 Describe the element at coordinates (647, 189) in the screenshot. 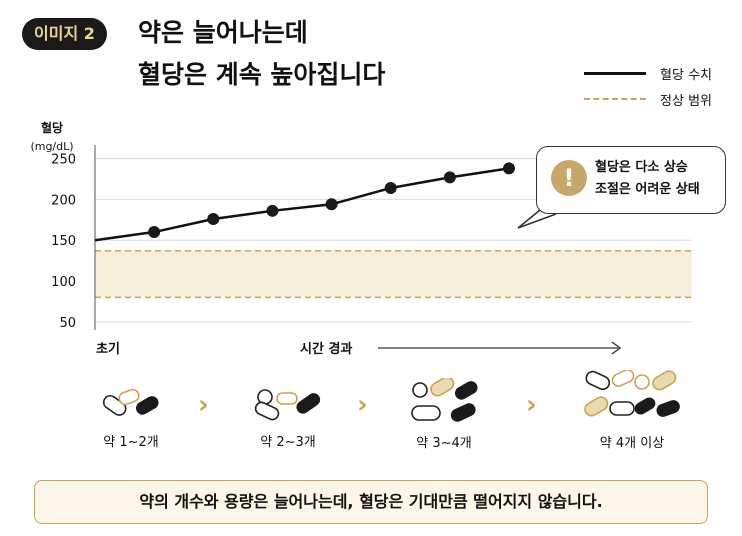

I see `callout-line-2: 조절은 어려운 상태` at that location.